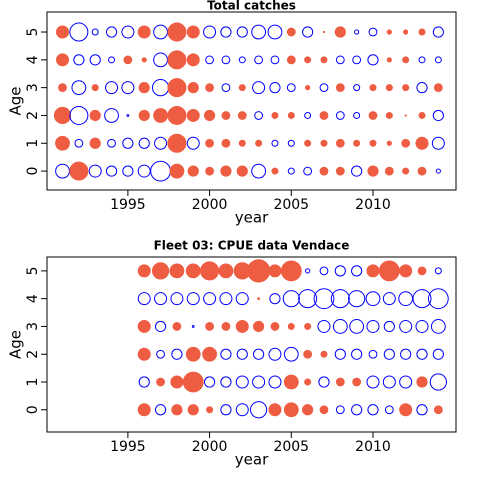 The image size is (480, 480). I want to click on x-tick-label: 2000, so click(210, 205).